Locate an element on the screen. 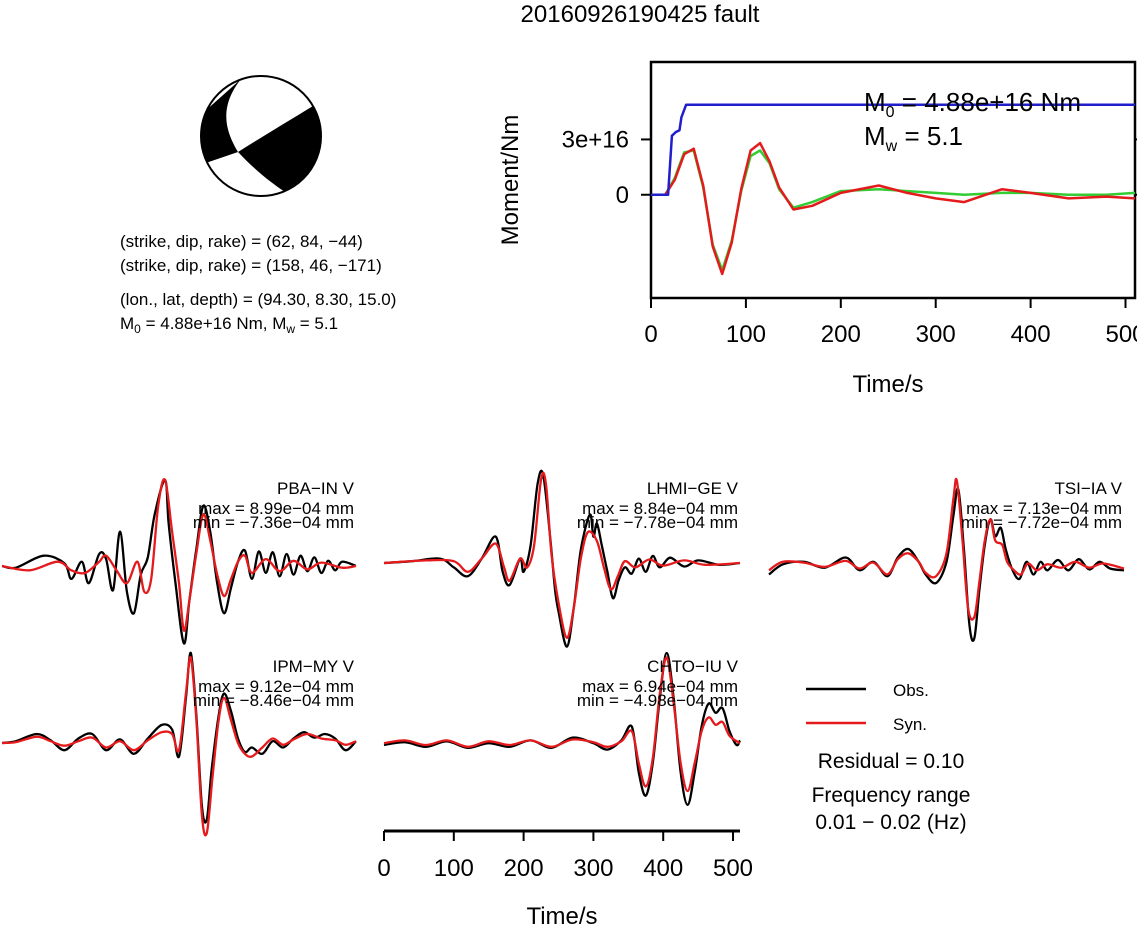  station-max: max = 8.84e−04 mm is located at coordinates (660, 508).